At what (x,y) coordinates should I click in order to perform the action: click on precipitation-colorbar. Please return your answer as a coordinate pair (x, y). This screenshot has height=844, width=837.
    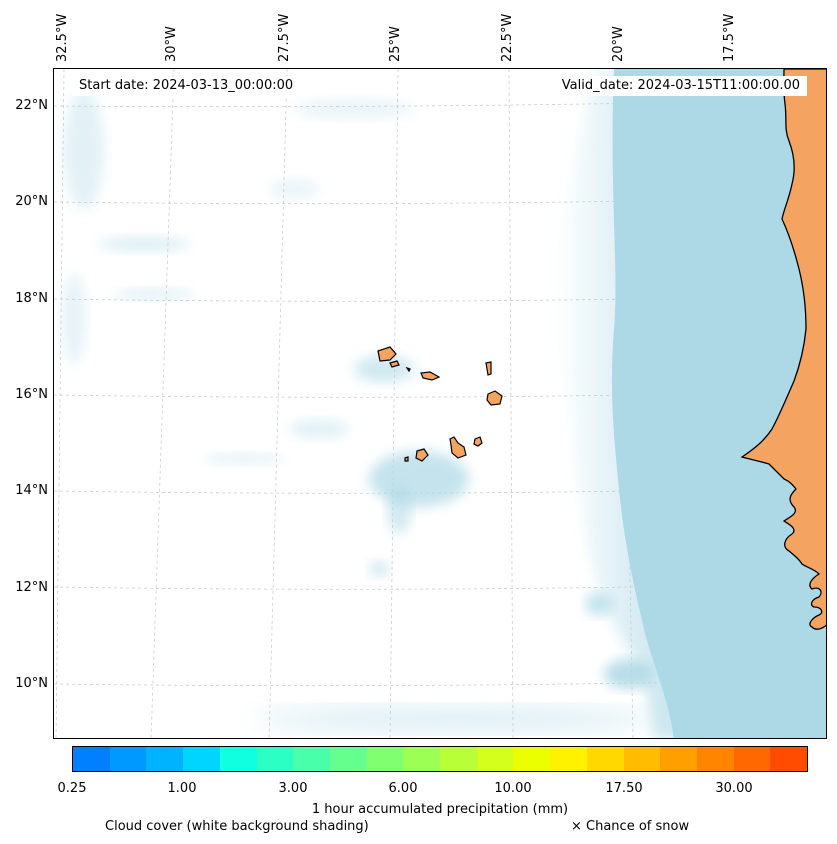
    Looking at the image, I should click on (440, 759).